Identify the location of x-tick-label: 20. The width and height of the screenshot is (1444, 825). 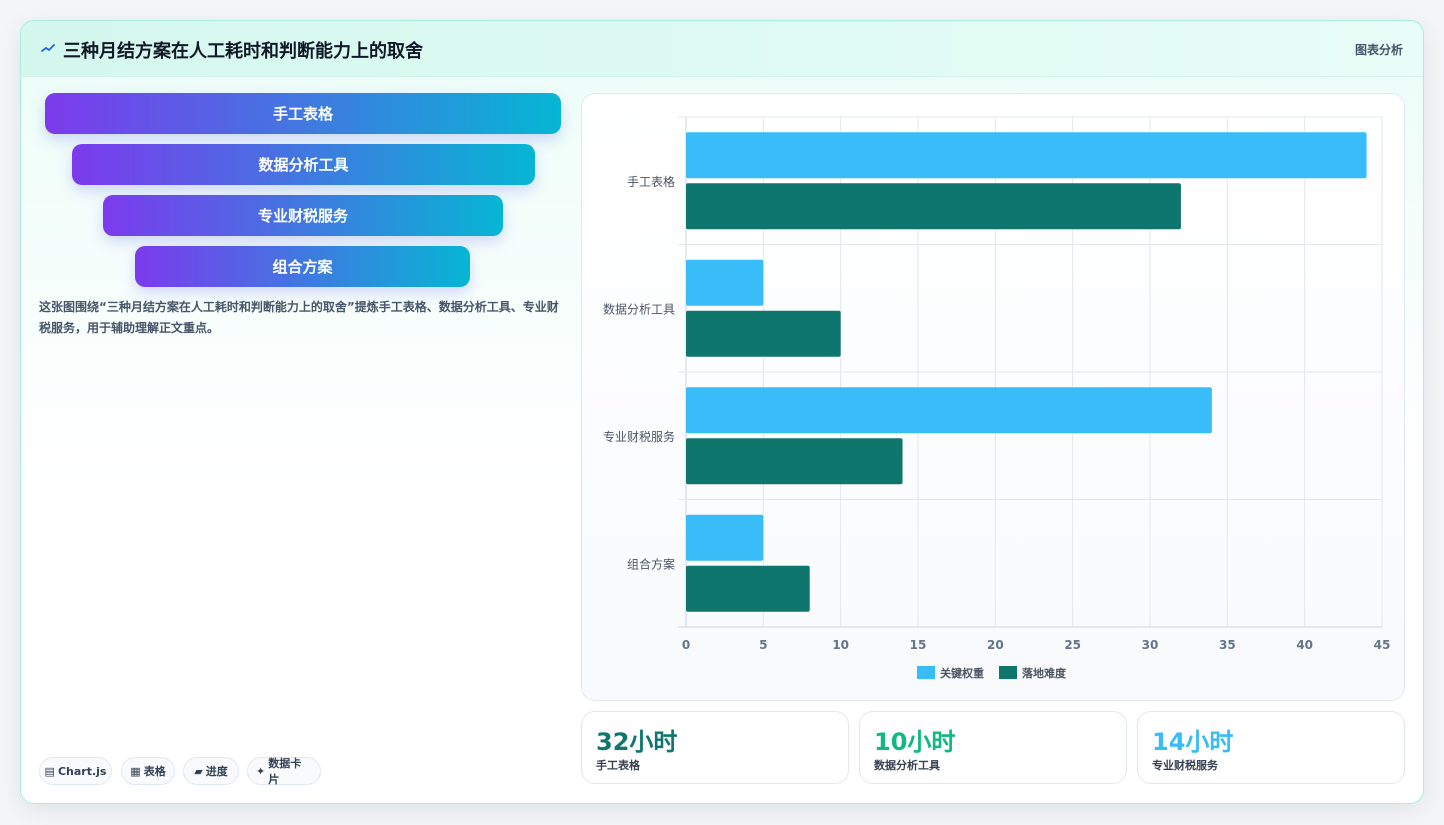
(995, 645).